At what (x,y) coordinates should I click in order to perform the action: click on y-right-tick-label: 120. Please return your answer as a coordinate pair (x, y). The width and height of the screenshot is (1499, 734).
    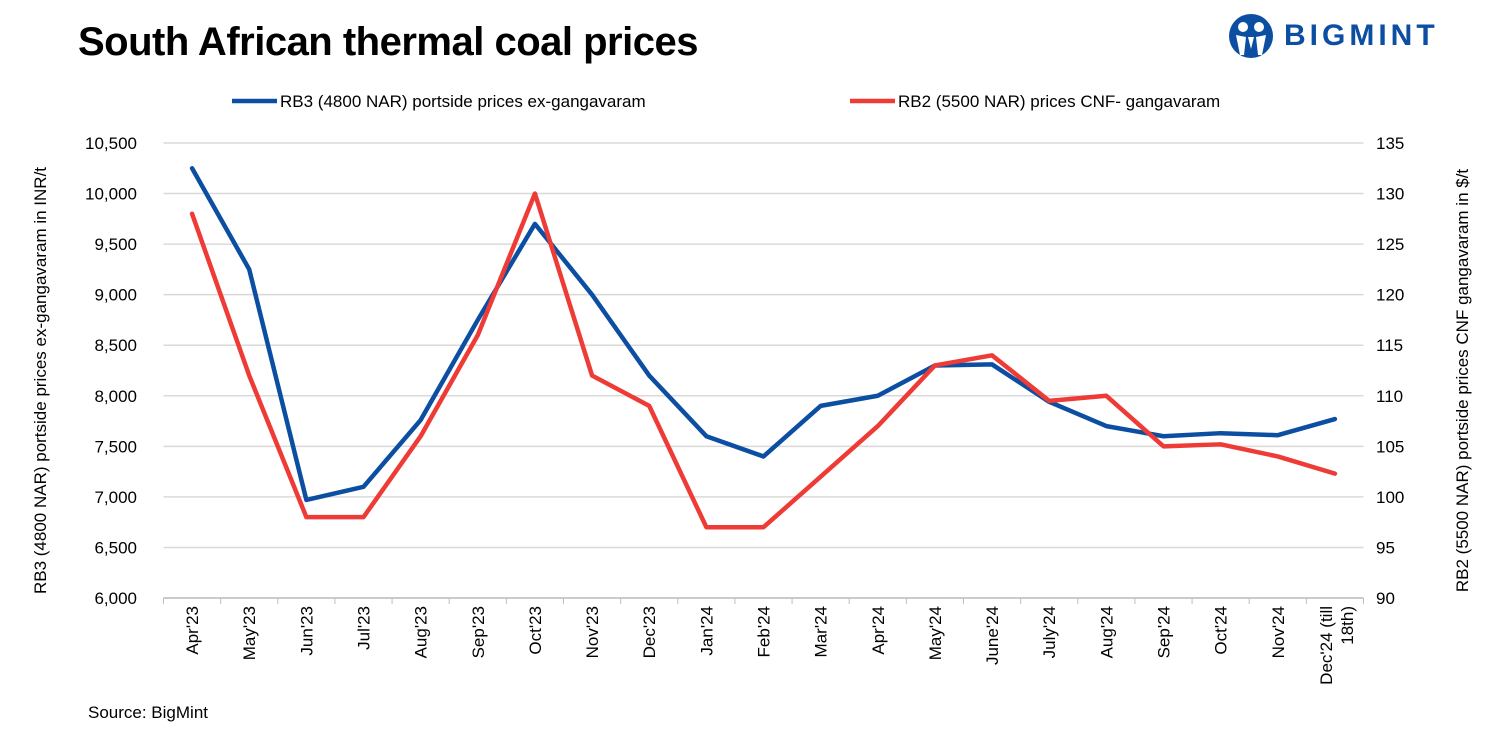
    Looking at the image, I should click on (1390, 295).